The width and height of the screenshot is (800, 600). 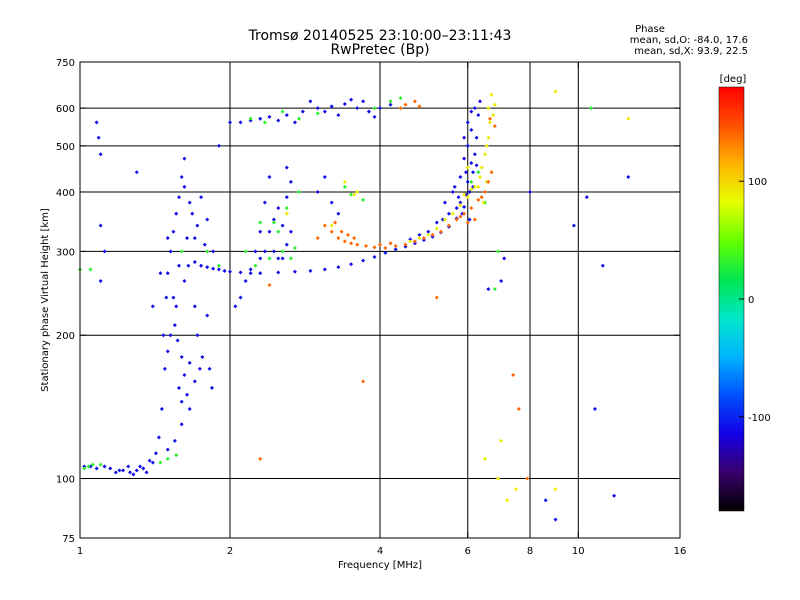 I want to click on x-tick-label: 4, so click(x=380, y=551).